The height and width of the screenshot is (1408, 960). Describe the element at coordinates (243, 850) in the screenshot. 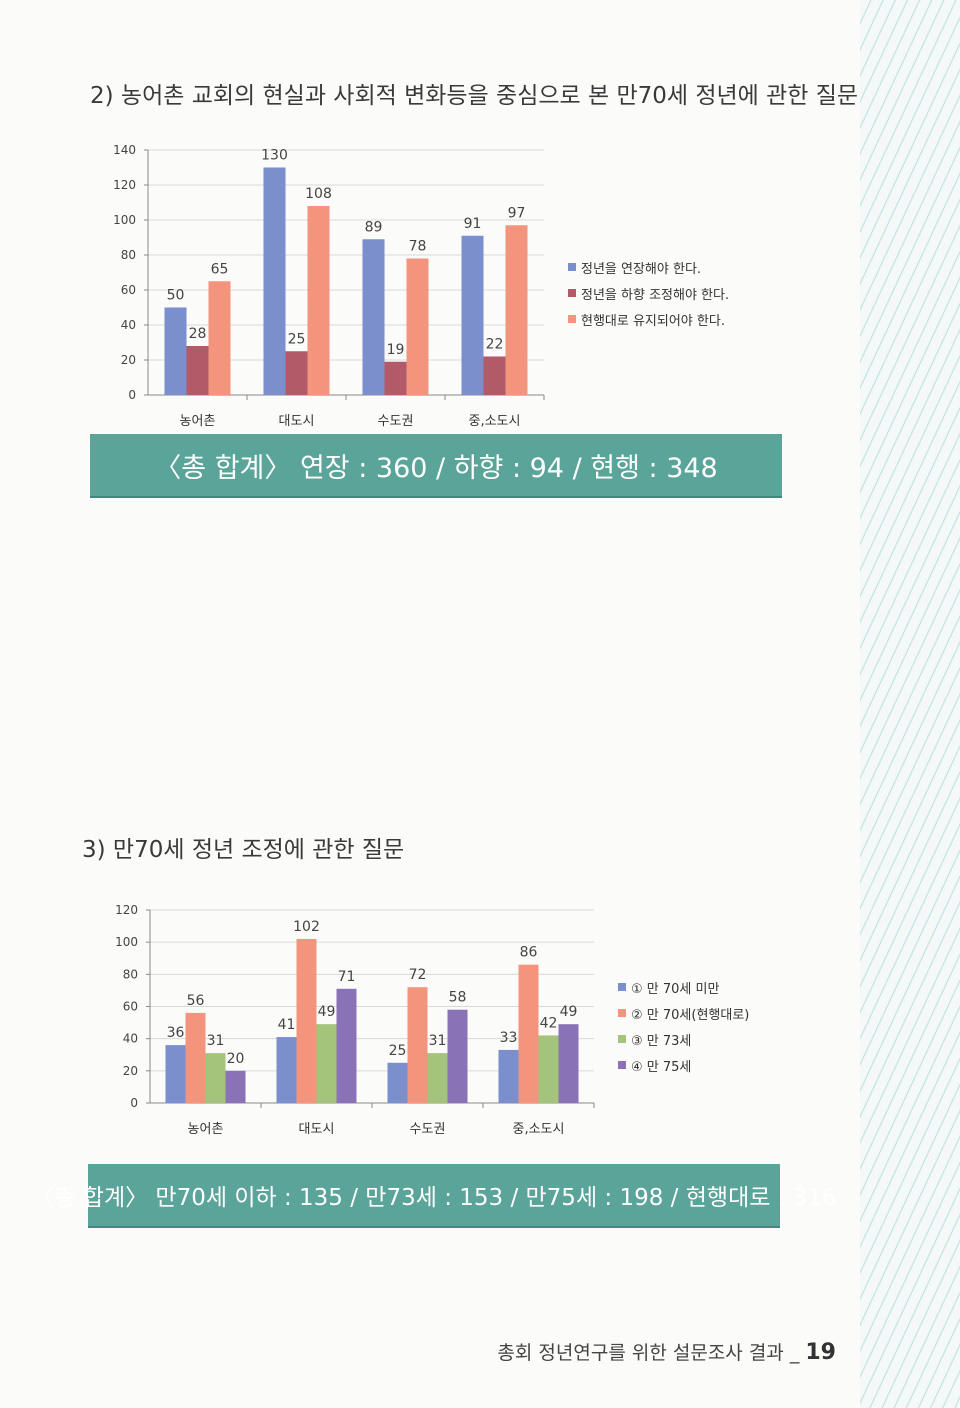

I see `q3-title: 3) 만70세 정년 조정에 관한 질문` at that location.